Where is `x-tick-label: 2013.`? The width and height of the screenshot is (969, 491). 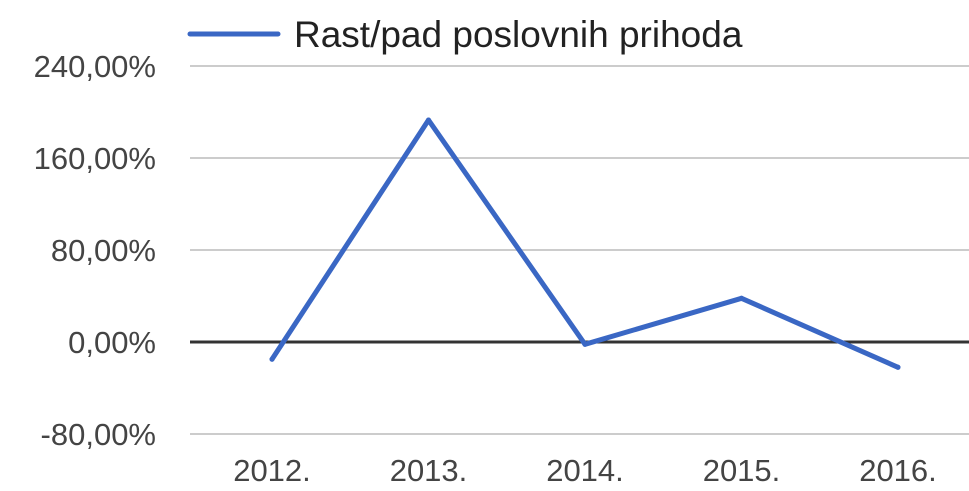 x-tick-label: 2013. is located at coordinates (429, 470).